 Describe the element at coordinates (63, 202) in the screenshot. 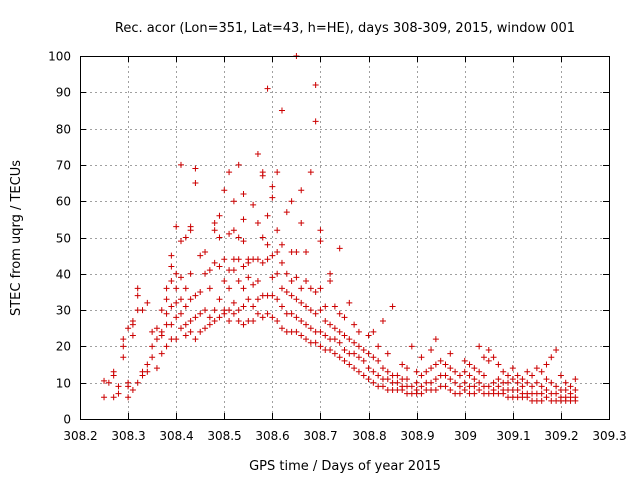

I see `y-tick-label: 60` at that location.